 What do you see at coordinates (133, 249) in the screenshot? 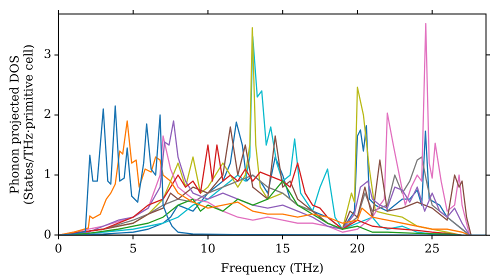
I see `x-tick-label: 5` at bounding box center [133, 249].